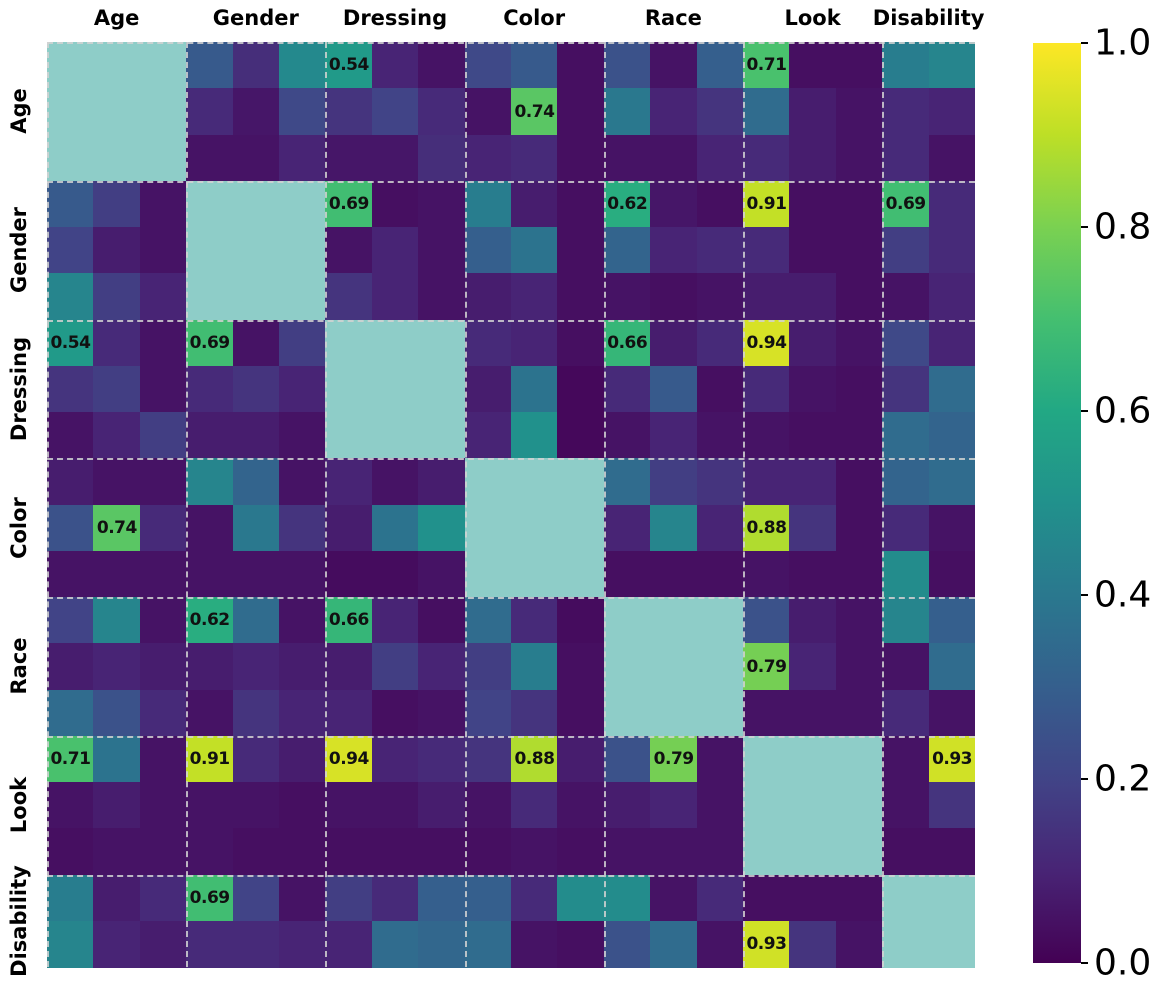 The height and width of the screenshot is (997, 1154). What do you see at coordinates (1123, 963) in the screenshot?
I see `colorbar-tick-label: 0.0` at bounding box center [1123, 963].